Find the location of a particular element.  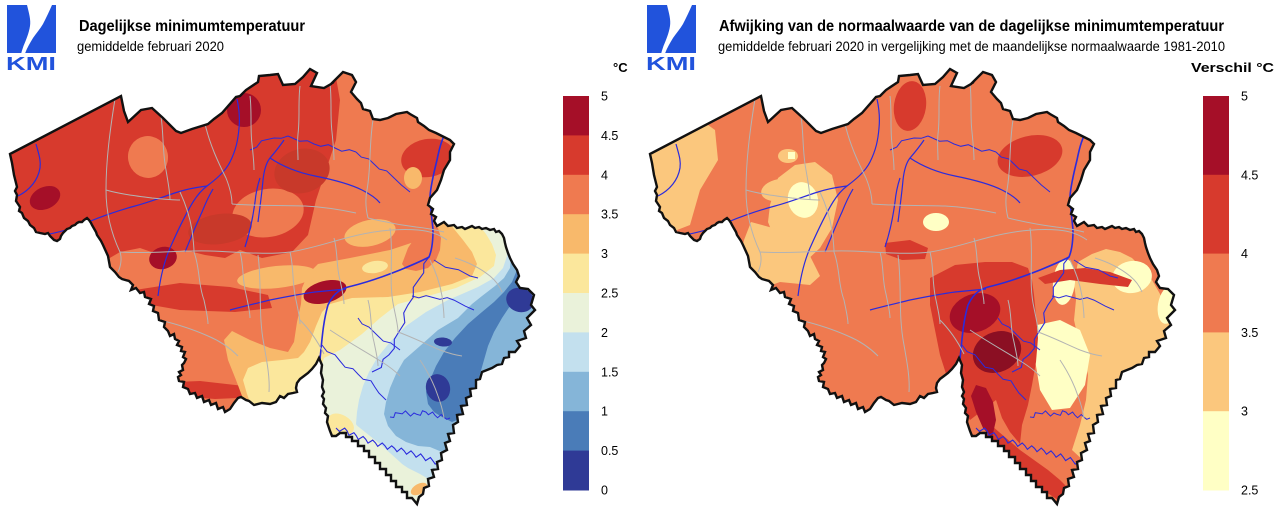

svg-text: gemiddelde februari 2020 is located at coordinates (150, 46).